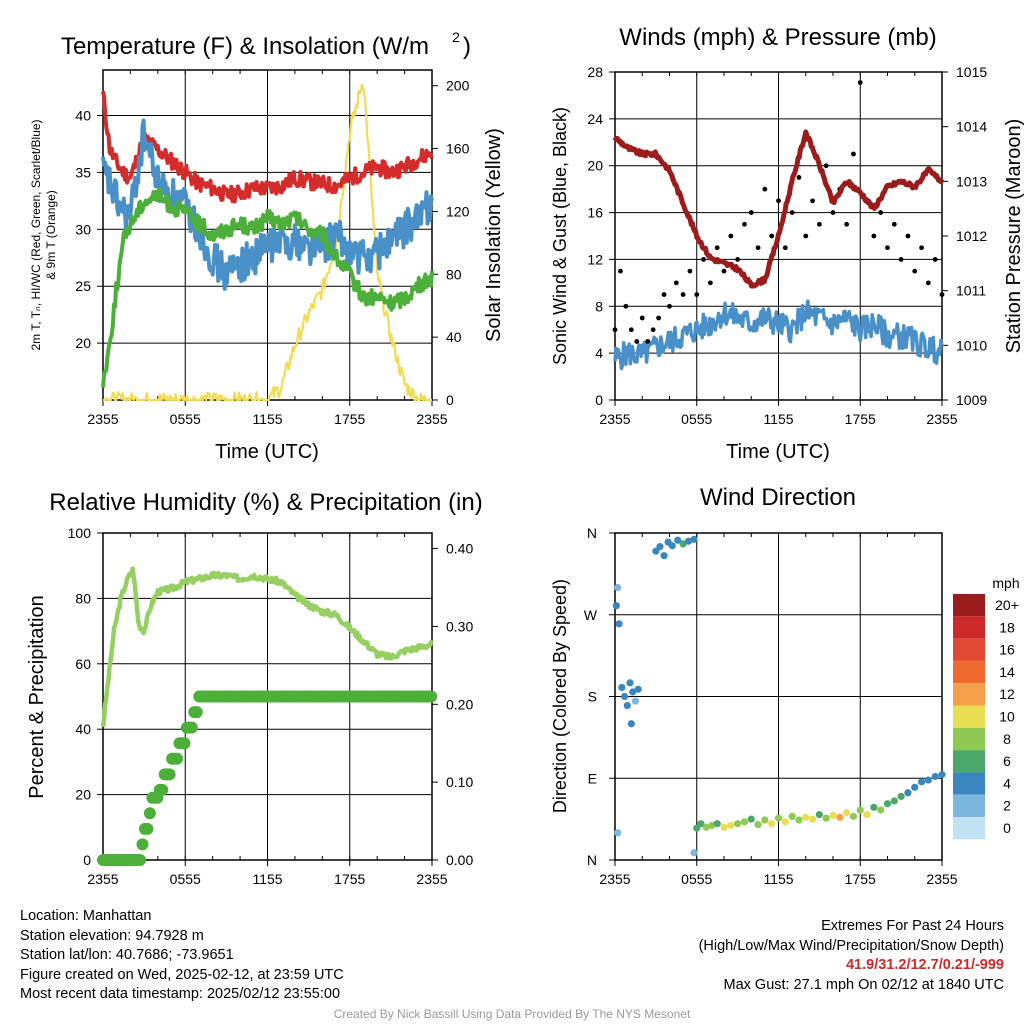  Describe the element at coordinates (456, 37) in the screenshot. I see `title-superscript: 2` at that location.